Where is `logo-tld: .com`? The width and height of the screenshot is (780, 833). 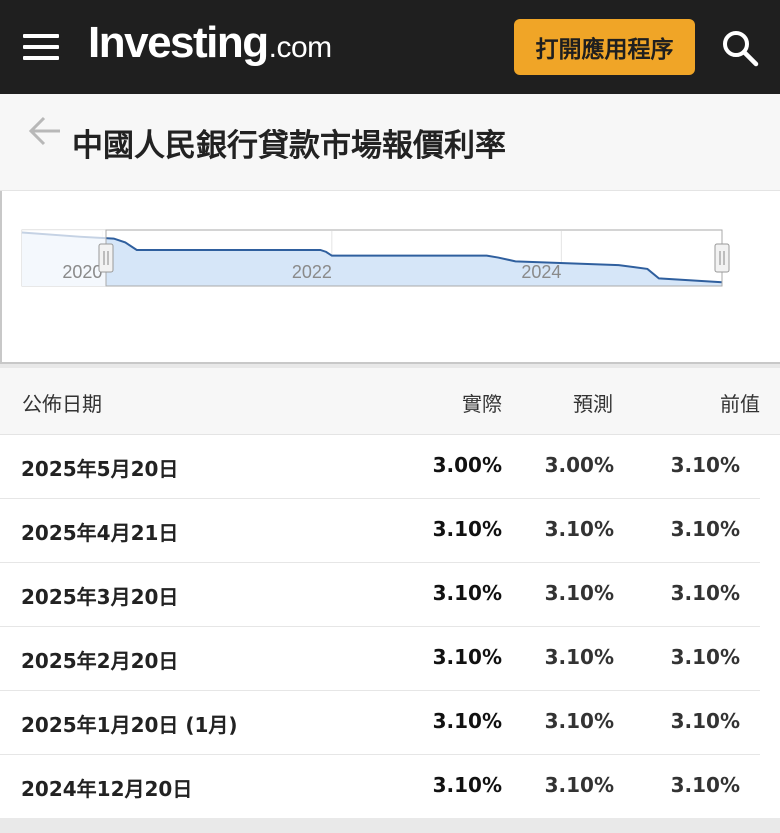 logo-tld: .com is located at coordinates (300, 47).